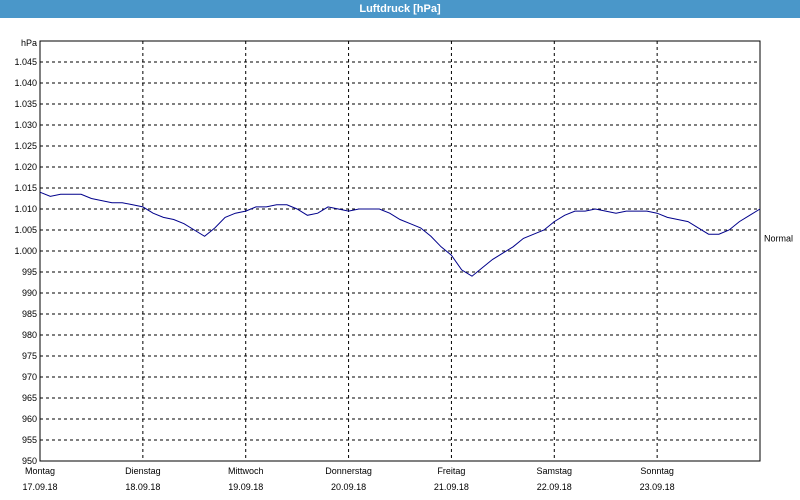  What do you see at coordinates (451, 471) in the screenshot?
I see `x-tick-day-label: Freitag` at bounding box center [451, 471].